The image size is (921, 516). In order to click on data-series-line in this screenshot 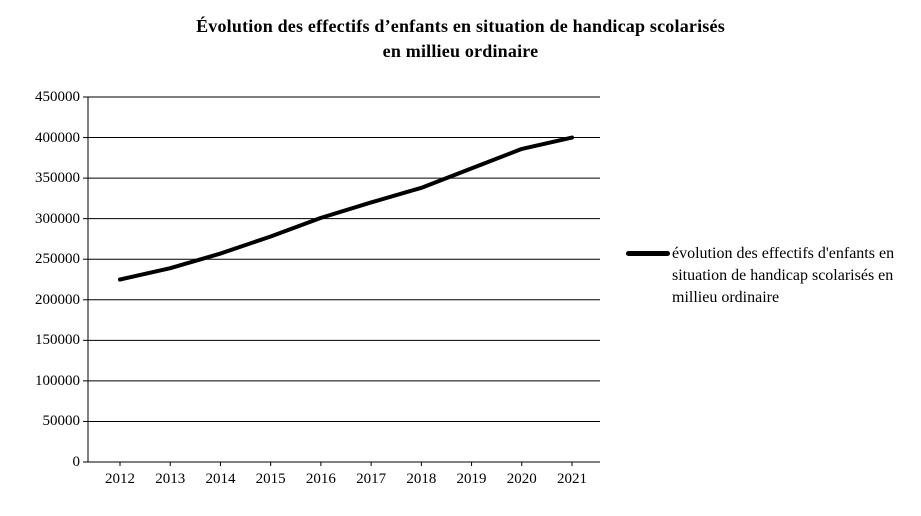, I will do `click(346, 208)`.